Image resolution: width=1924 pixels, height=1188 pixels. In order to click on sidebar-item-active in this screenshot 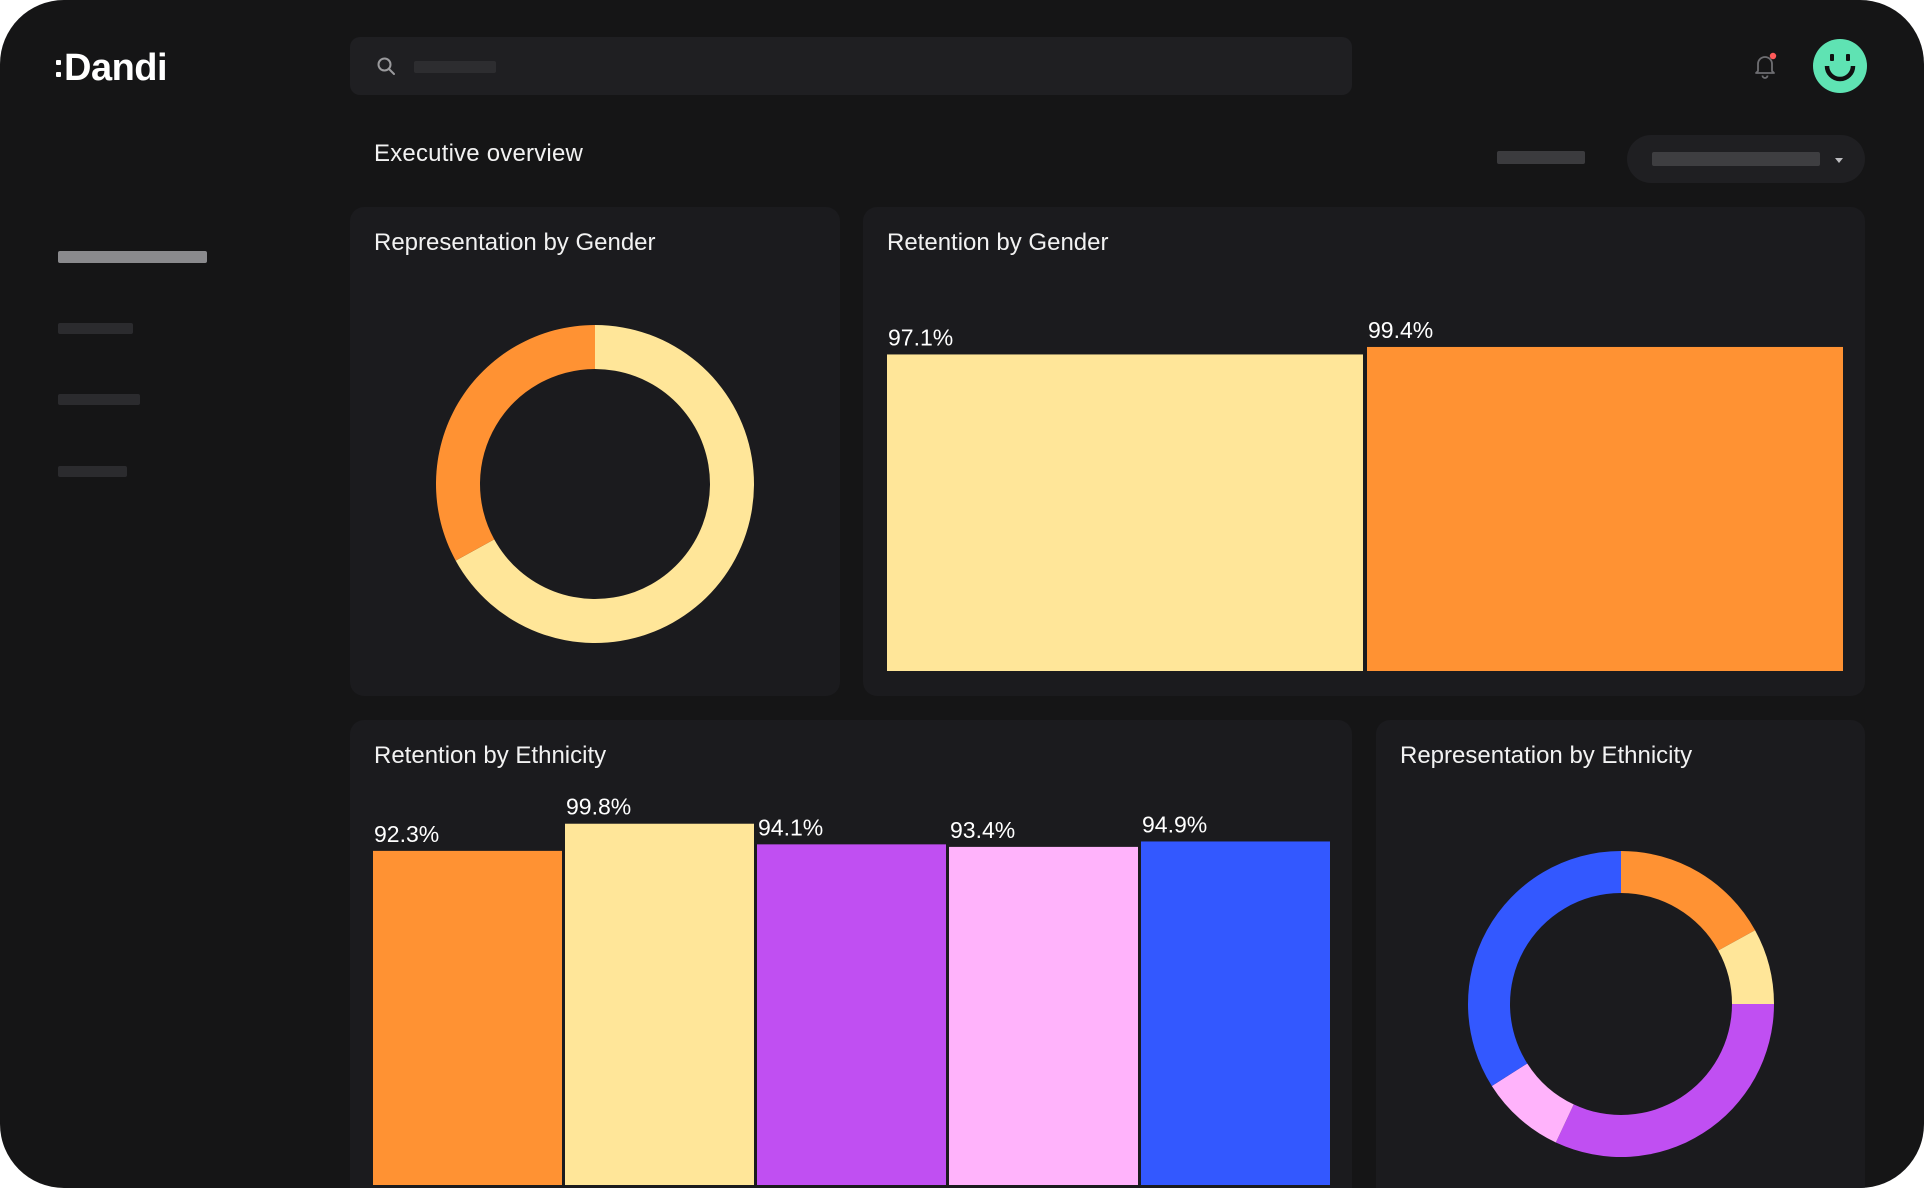, I will do `click(132, 257)`.